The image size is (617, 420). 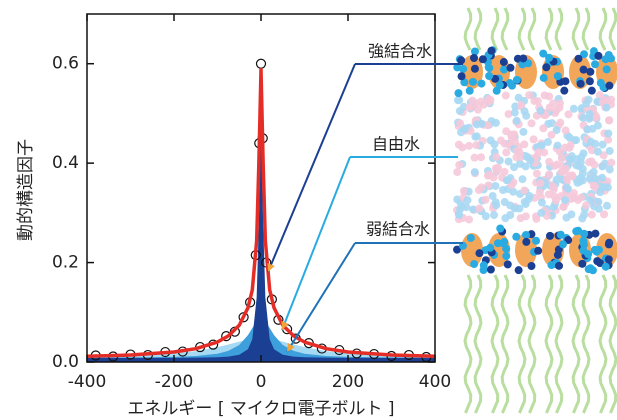 What do you see at coordinates (260, 409) in the screenshot?
I see `x-axis-title: エネルギー [ マイクロ電子ボルト ]` at bounding box center [260, 409].